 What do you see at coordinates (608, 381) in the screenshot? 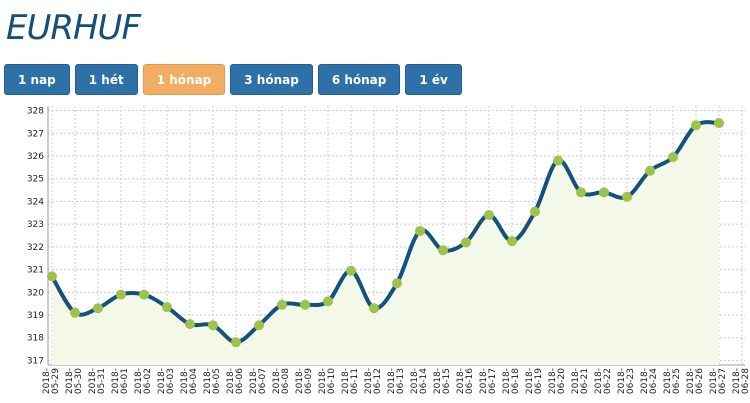
I see `x-tick-part: 06-22` at bounding box center [608, 381].